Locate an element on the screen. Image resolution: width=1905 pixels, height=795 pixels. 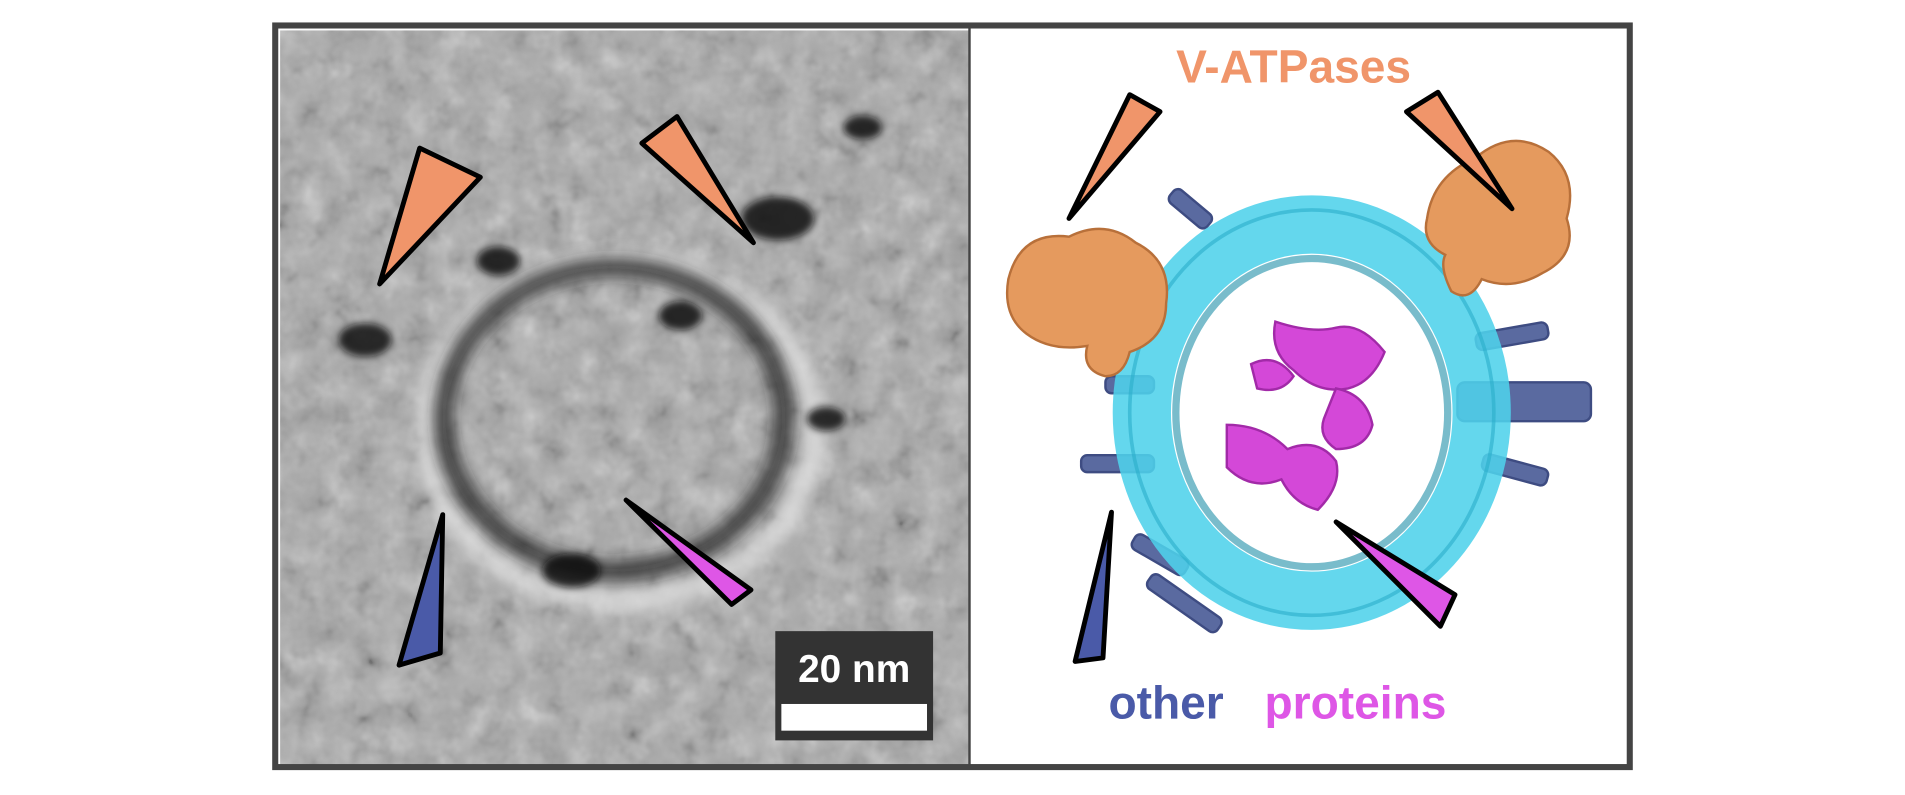
proteins-label: proteins is located at coordinates (1356, 703).